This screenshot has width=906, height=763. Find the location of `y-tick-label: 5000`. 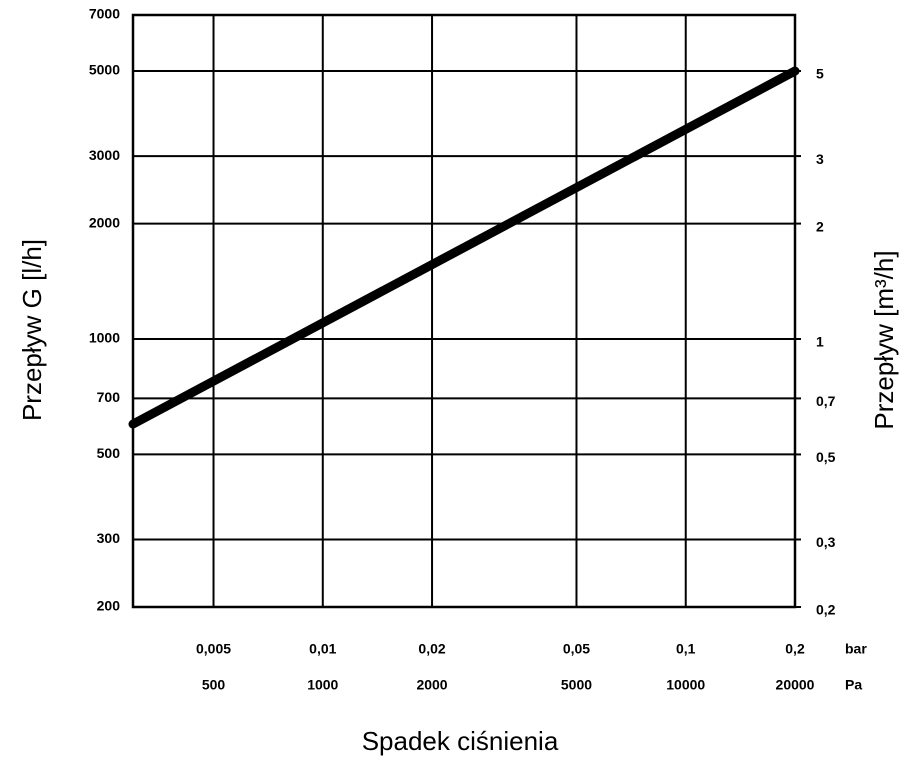

y-tick-label: 5000 is located at coordinates (104, 70).